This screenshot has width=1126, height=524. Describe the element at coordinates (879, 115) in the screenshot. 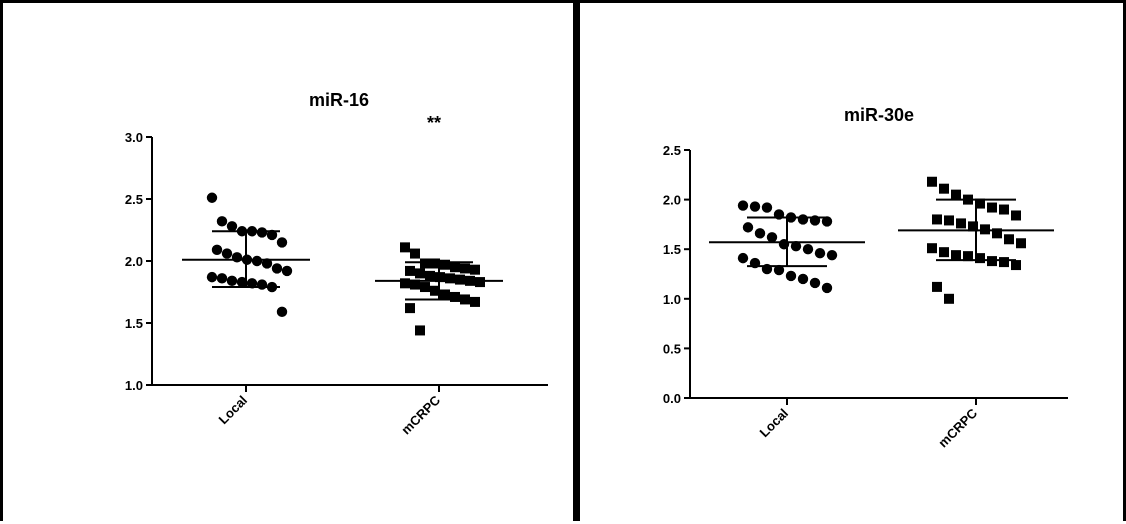

I see `chart-title: miR-30e` at that location.